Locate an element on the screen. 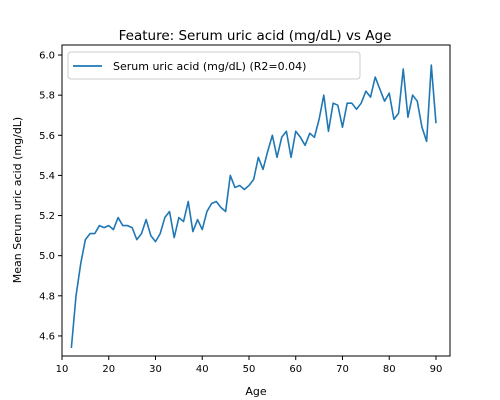 The image size is (500, 400). x-tick-label: 10 is located at coordinates (62, 369).